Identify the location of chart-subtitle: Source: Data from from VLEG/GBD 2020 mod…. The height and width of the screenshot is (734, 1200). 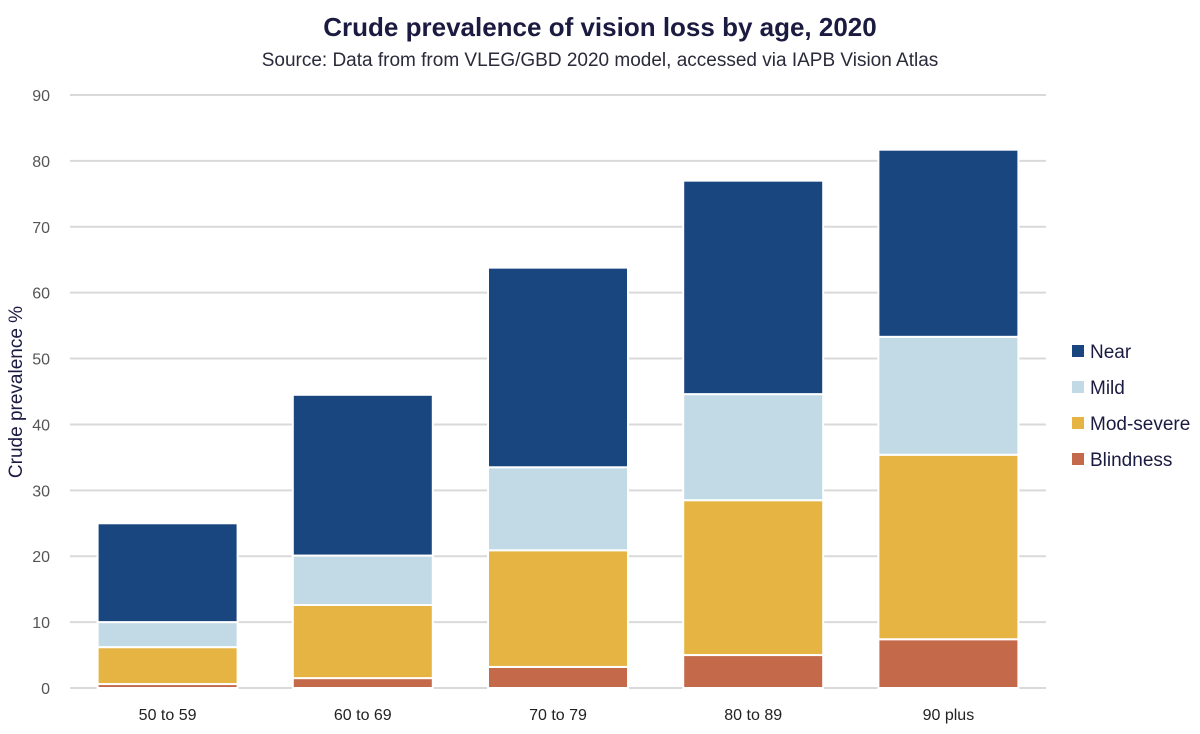
(600, 60).